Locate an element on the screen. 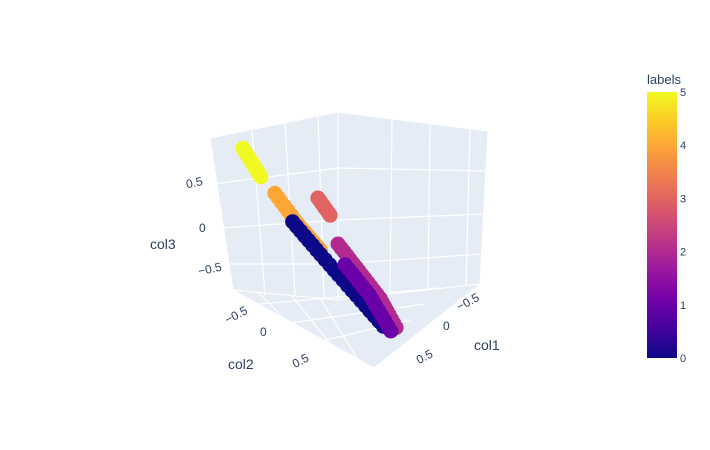 This screenshot has width=710, height=450. colorbar: labels 0 1 2 3 4 5 is located at coordinates (666, 218).